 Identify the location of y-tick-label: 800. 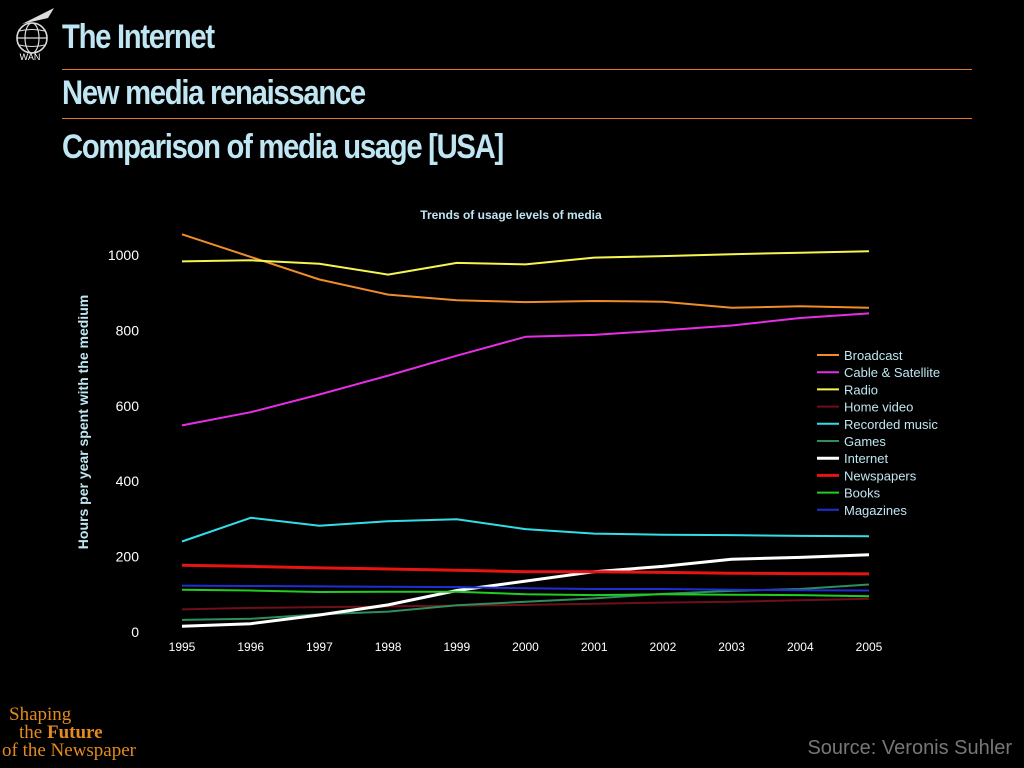
(128, 330).